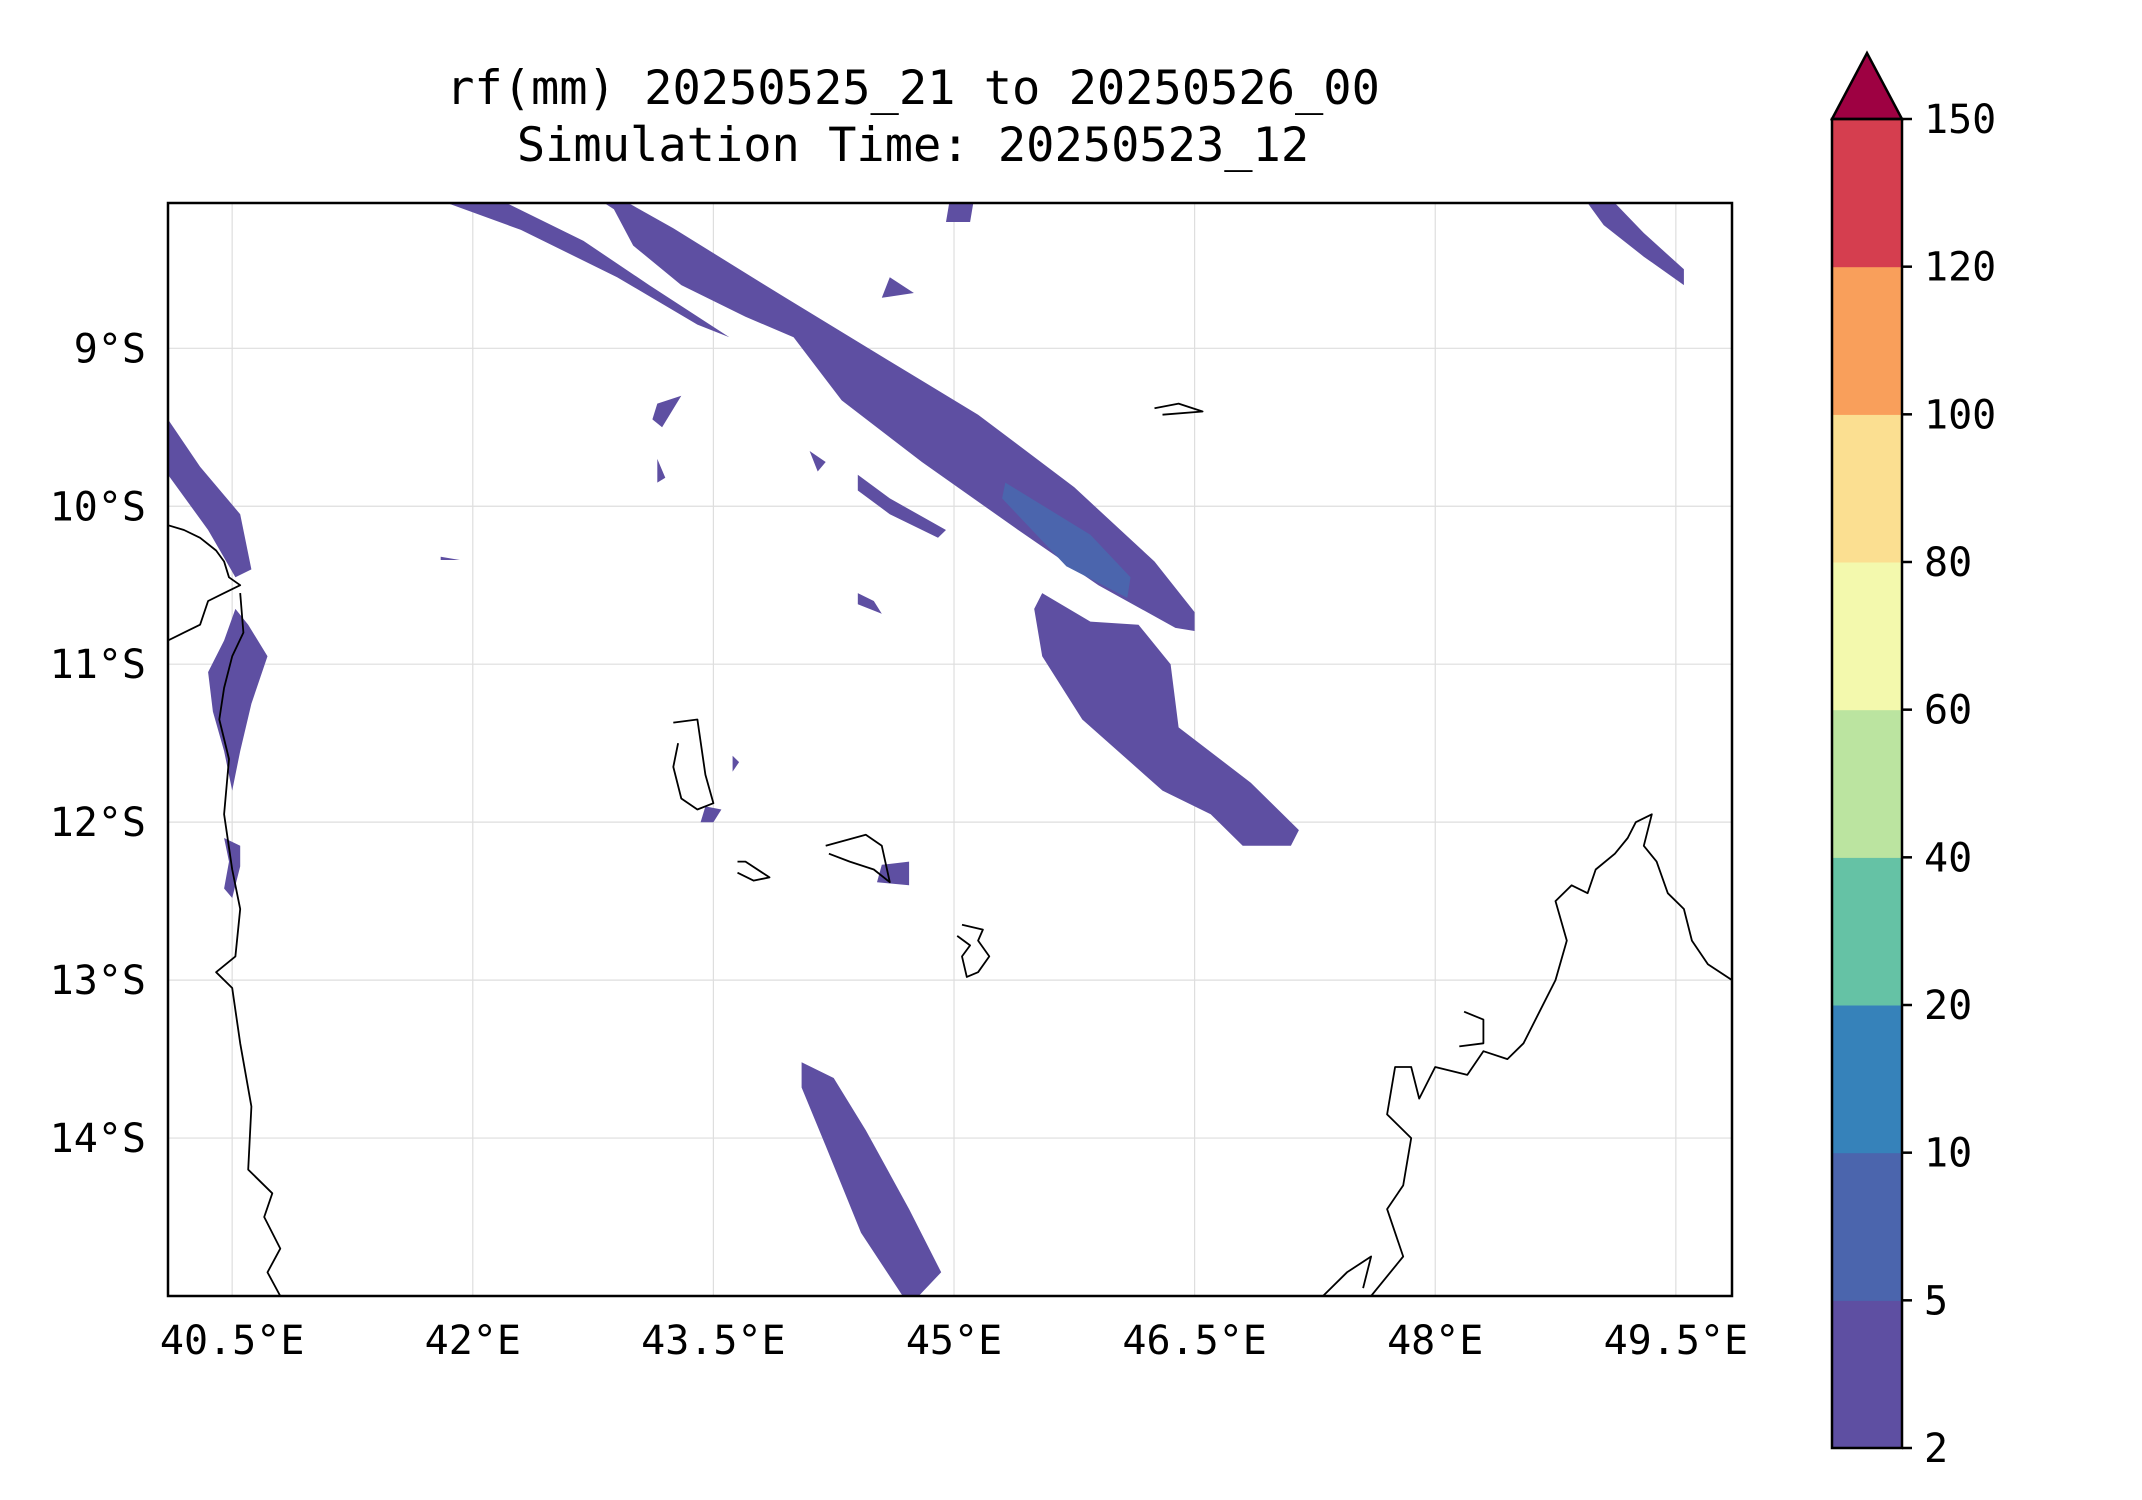  I want to click on coastline-nosy-be, so click(1472, 1029).